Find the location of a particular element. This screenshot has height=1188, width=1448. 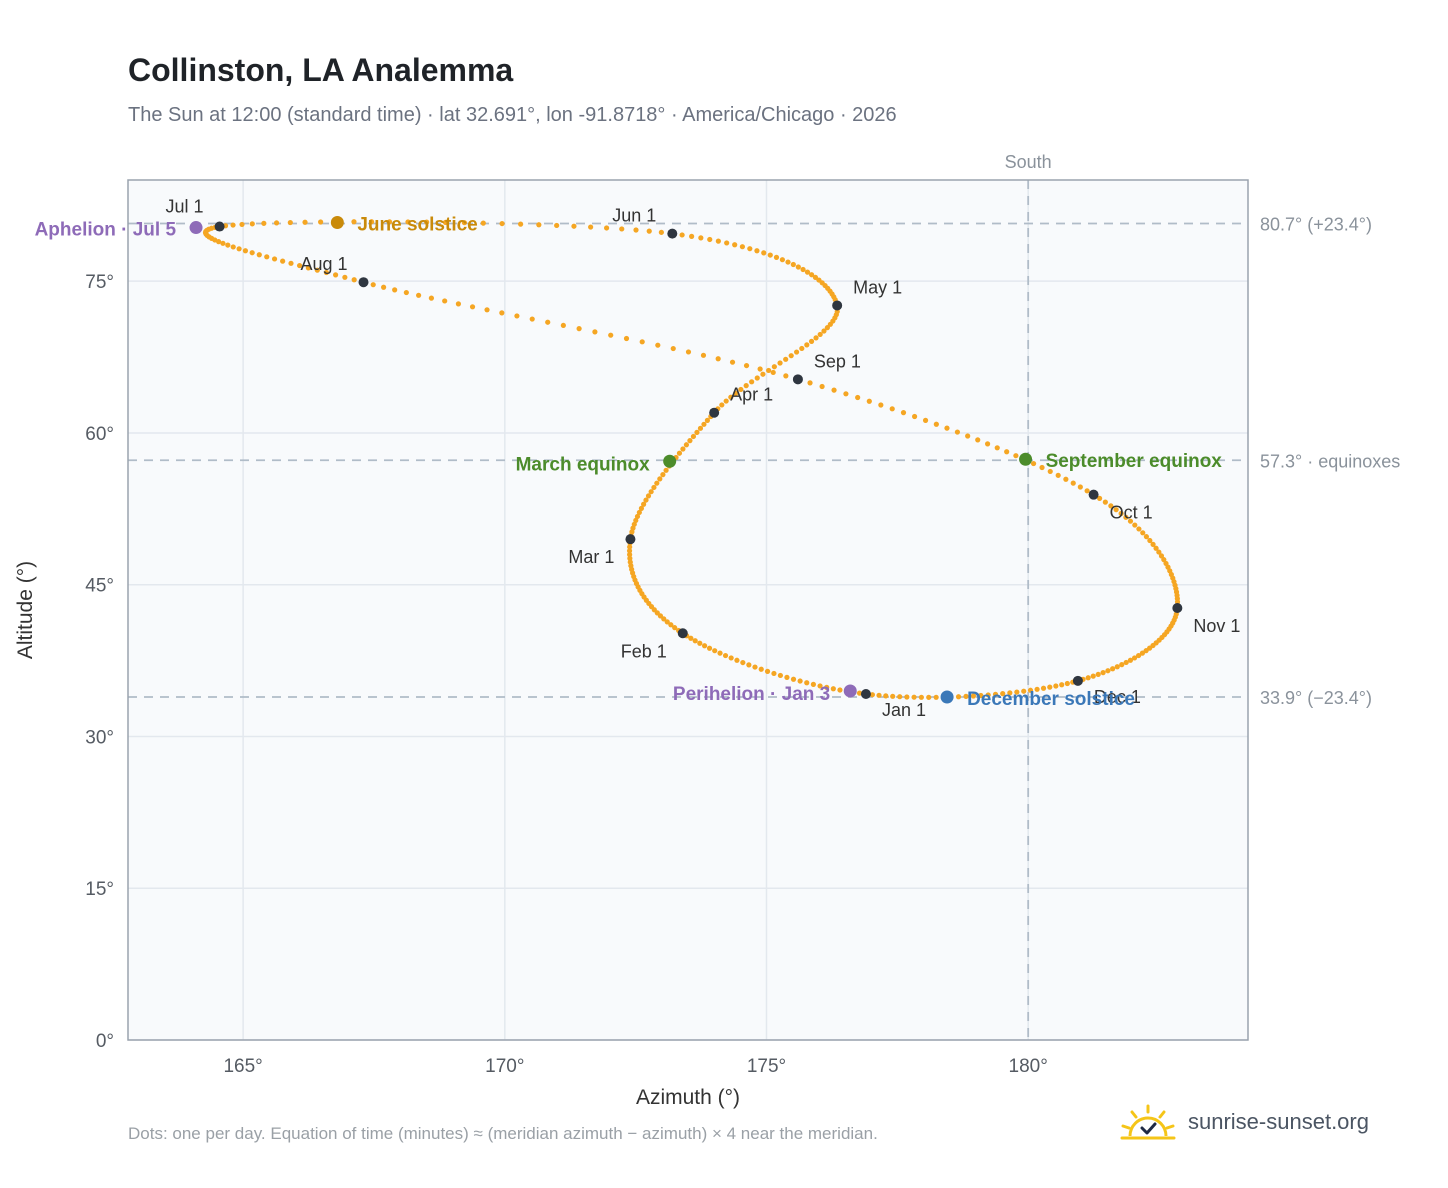

brand: sunrise-sunset.org is located at coordinates (1244, 1122).